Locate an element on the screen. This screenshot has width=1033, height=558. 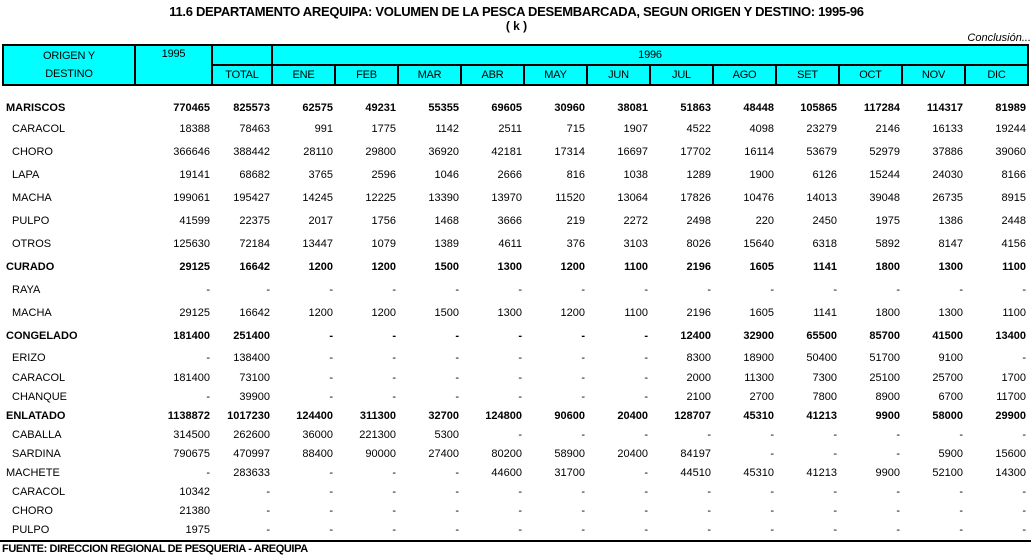
data-cell: 770465 is located at coordinates (191, 108).